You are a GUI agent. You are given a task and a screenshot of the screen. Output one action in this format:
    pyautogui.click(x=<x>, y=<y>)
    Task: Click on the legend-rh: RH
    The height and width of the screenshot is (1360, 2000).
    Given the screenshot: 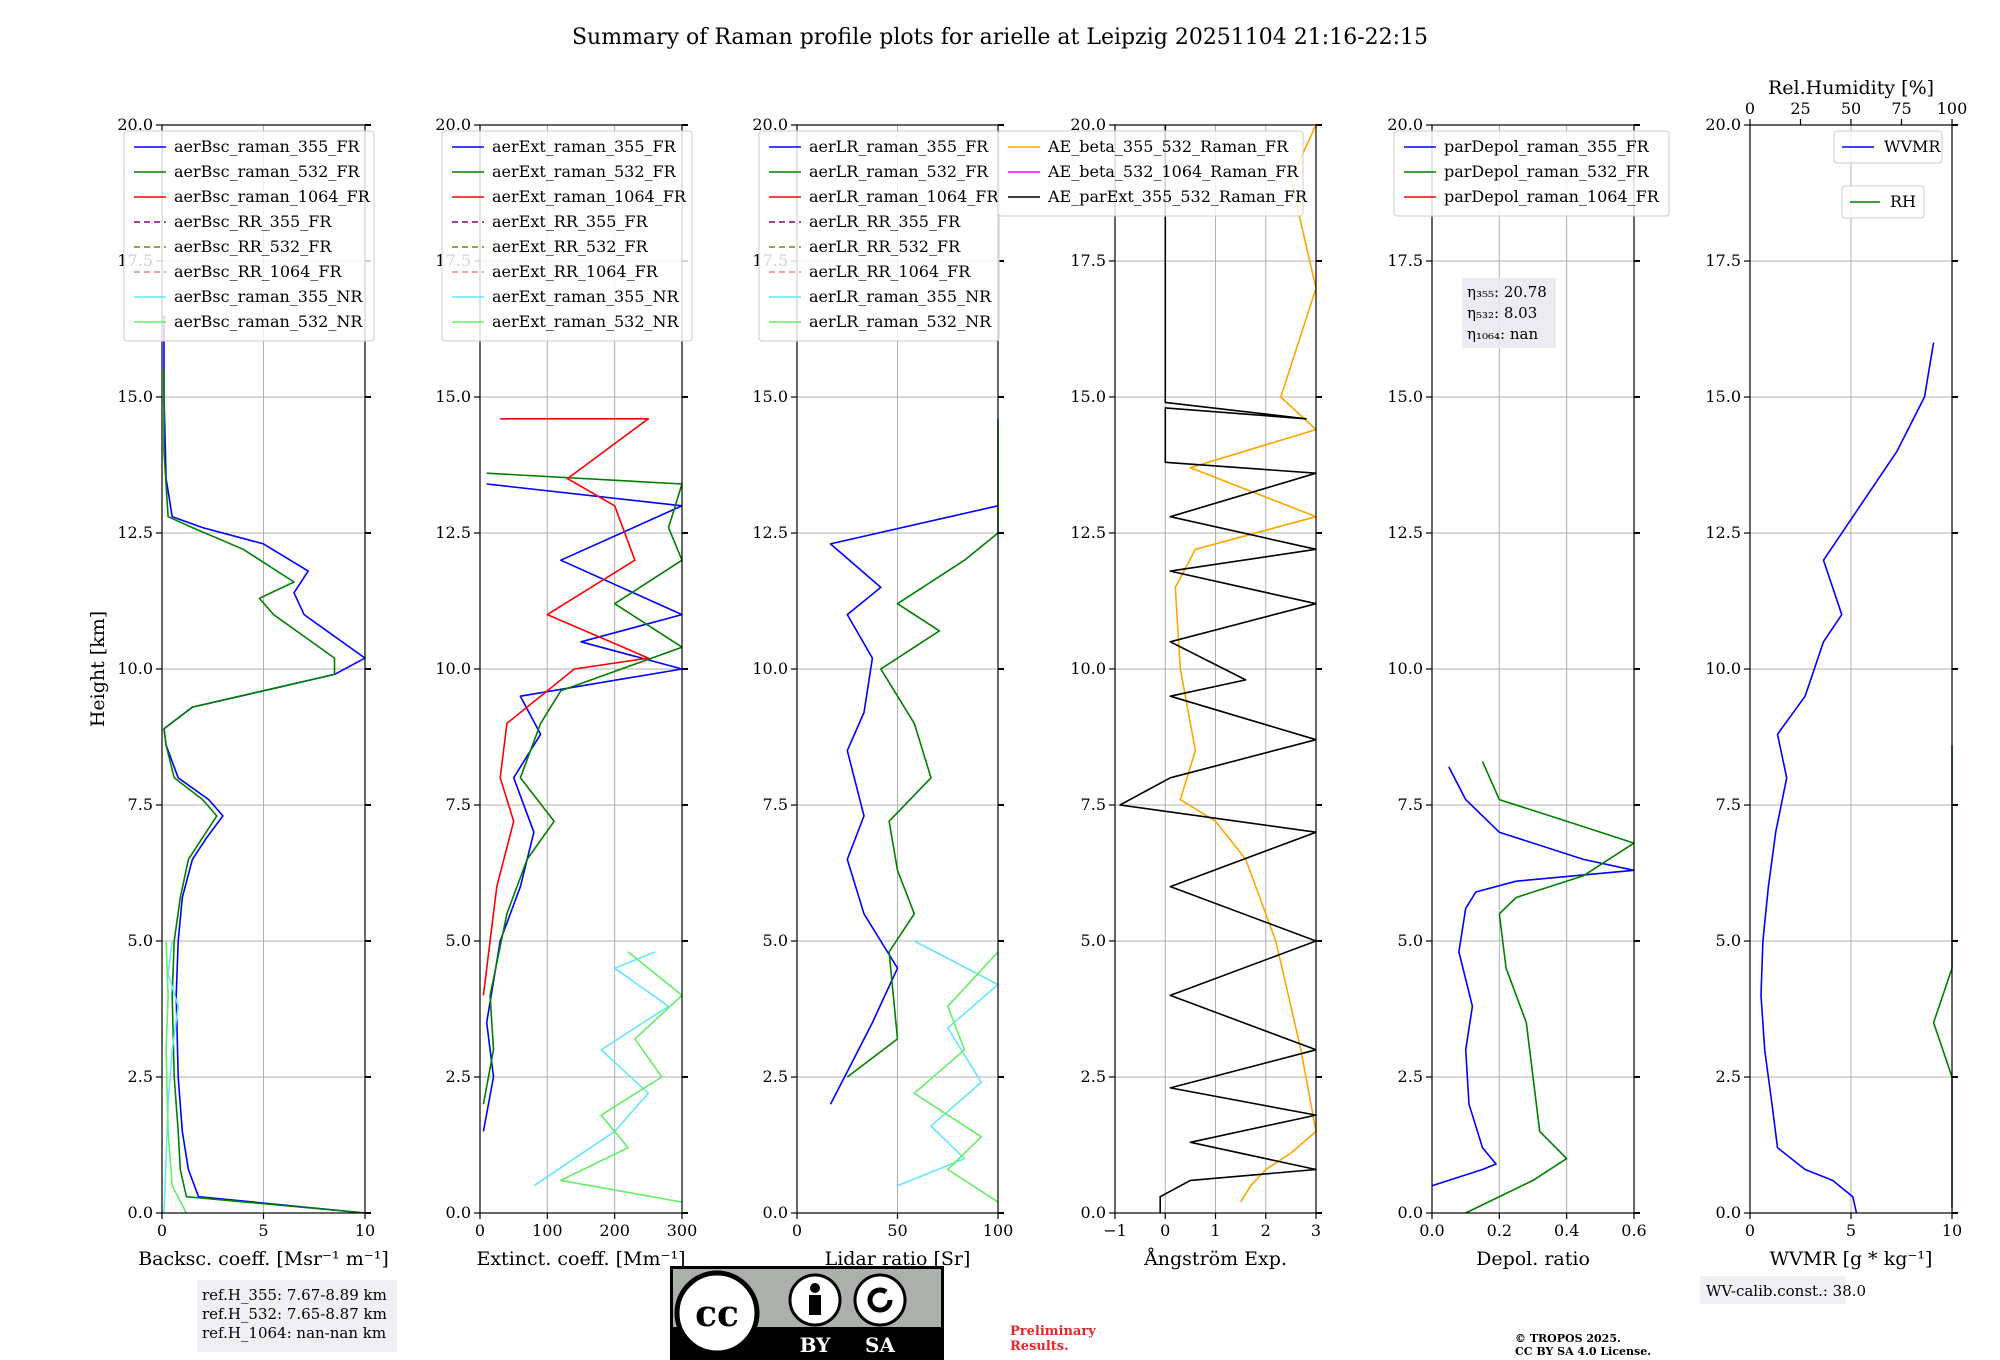 What is the action you would take?
    pyautogui.click(x=1883, y=202)
    